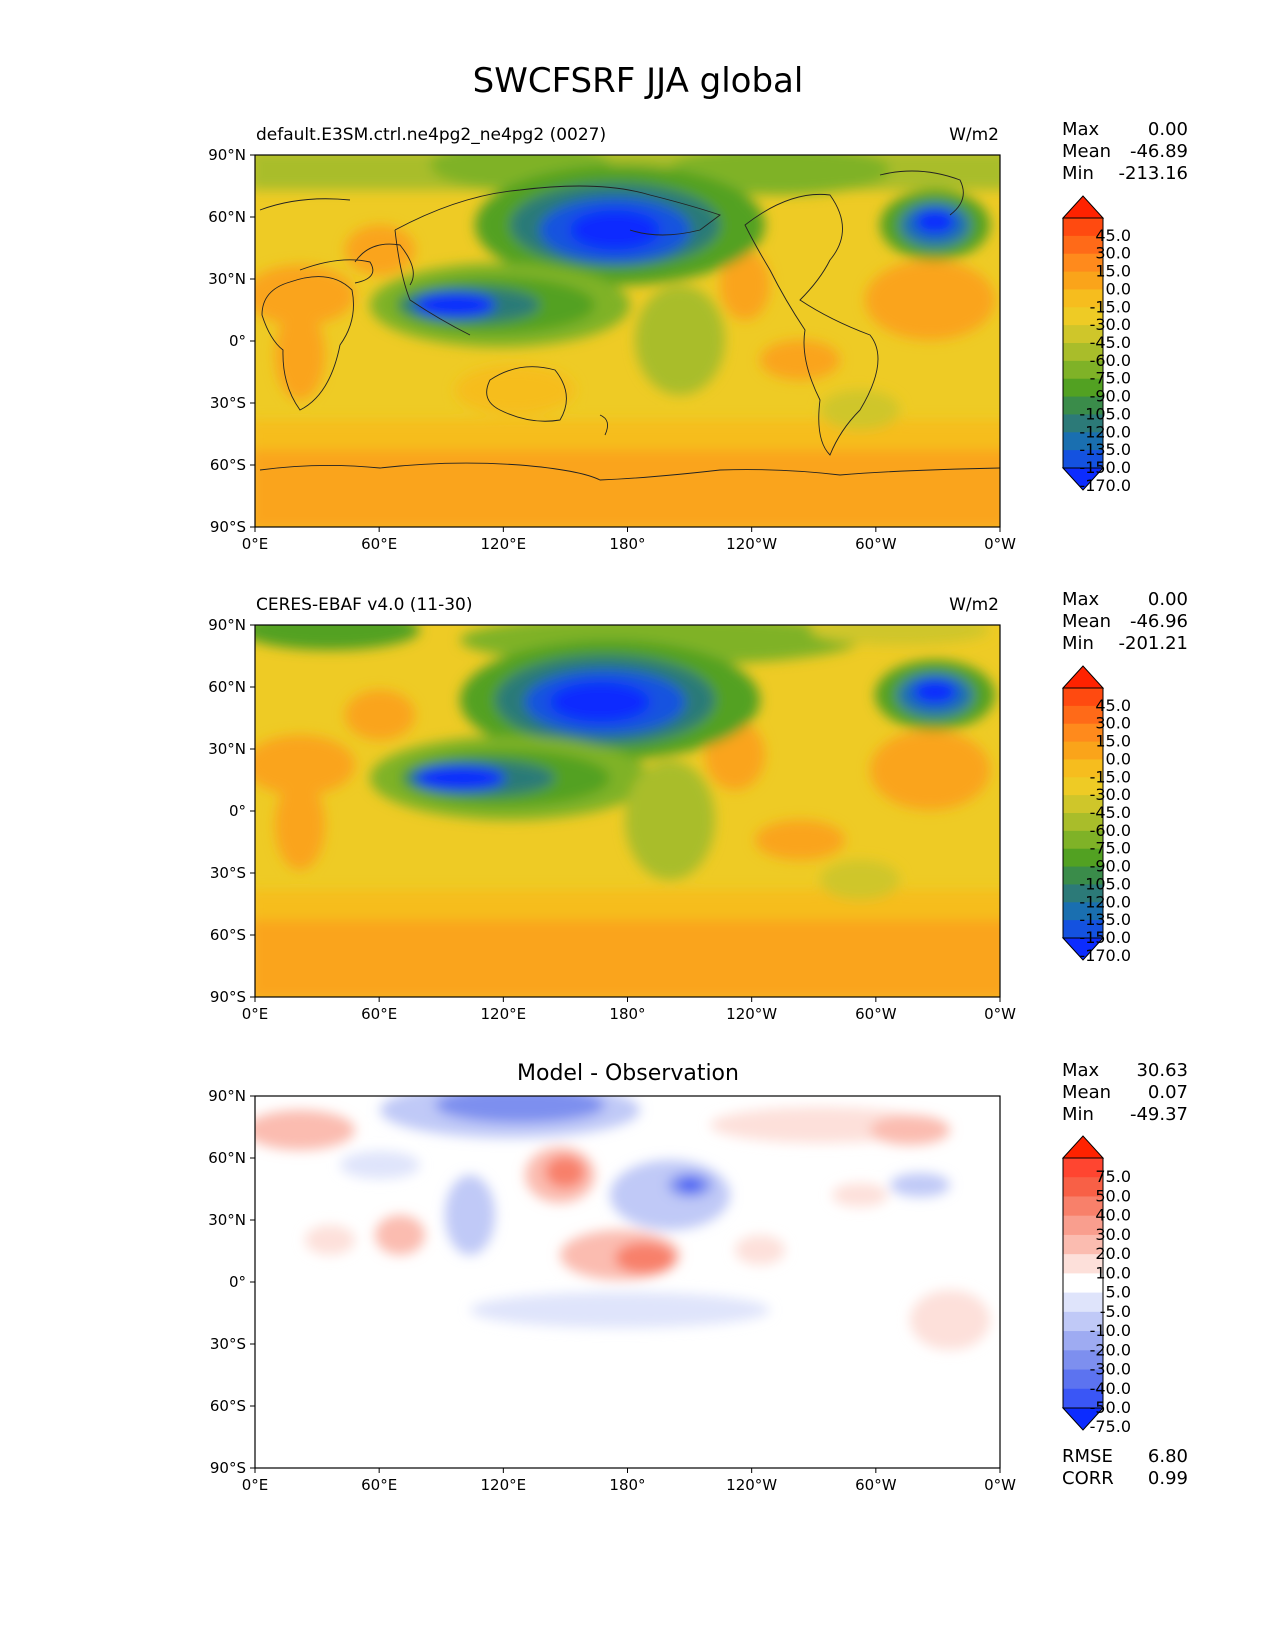 Image resolution: width=1275 pixels, height=1650 pixels. I want to click on stats: Max 0.00 Mean -46.89 Min -213.16, so click(1125, 151).